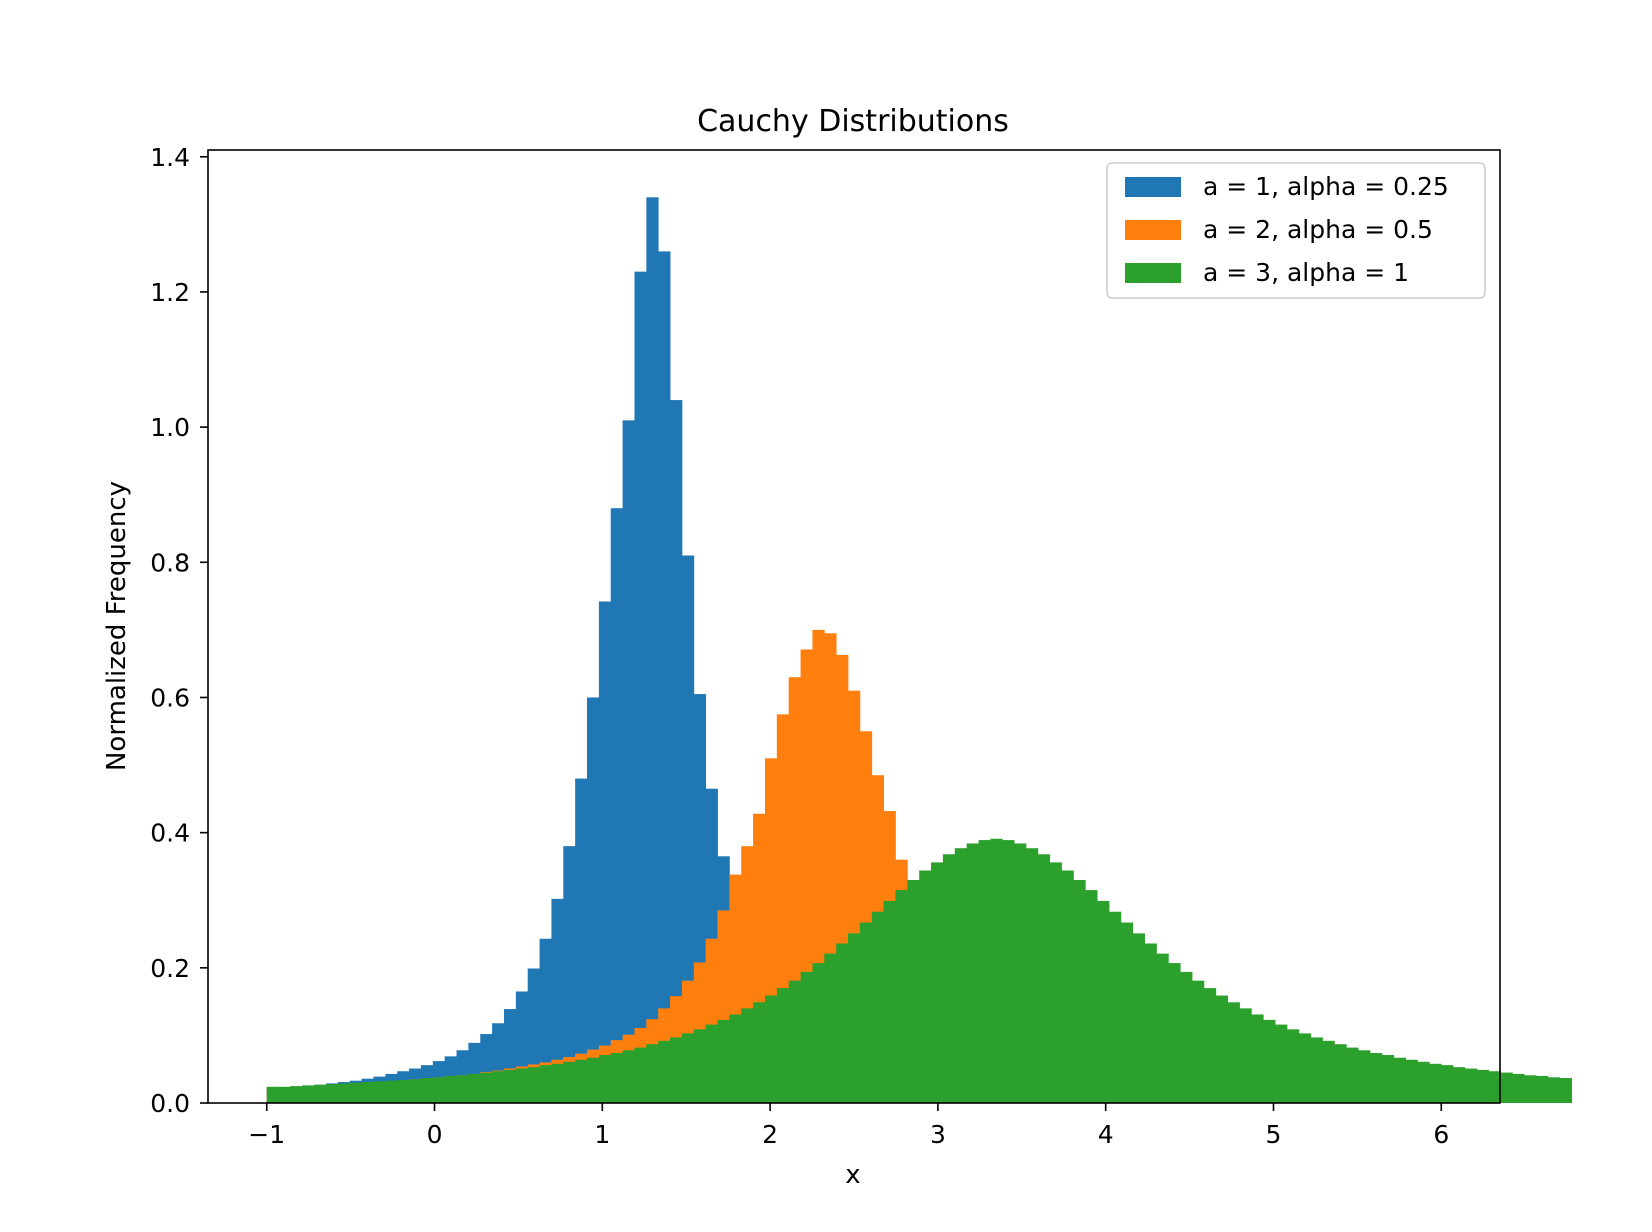 This screenshot has width=1652, height=1232. What do you see at coordinates (1306, 272) in the screenshot?
I see `legend-label: a = 3, alpha = 1` at bounding box center [1306, 272].